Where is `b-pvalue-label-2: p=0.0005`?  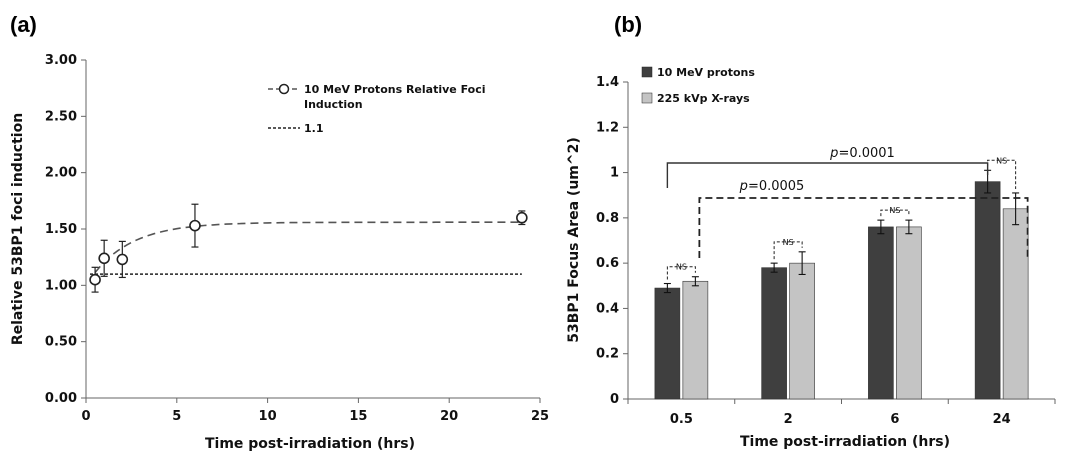 b-pvalue-label-2: p=0.0005 is located at coordinates (772, 186).